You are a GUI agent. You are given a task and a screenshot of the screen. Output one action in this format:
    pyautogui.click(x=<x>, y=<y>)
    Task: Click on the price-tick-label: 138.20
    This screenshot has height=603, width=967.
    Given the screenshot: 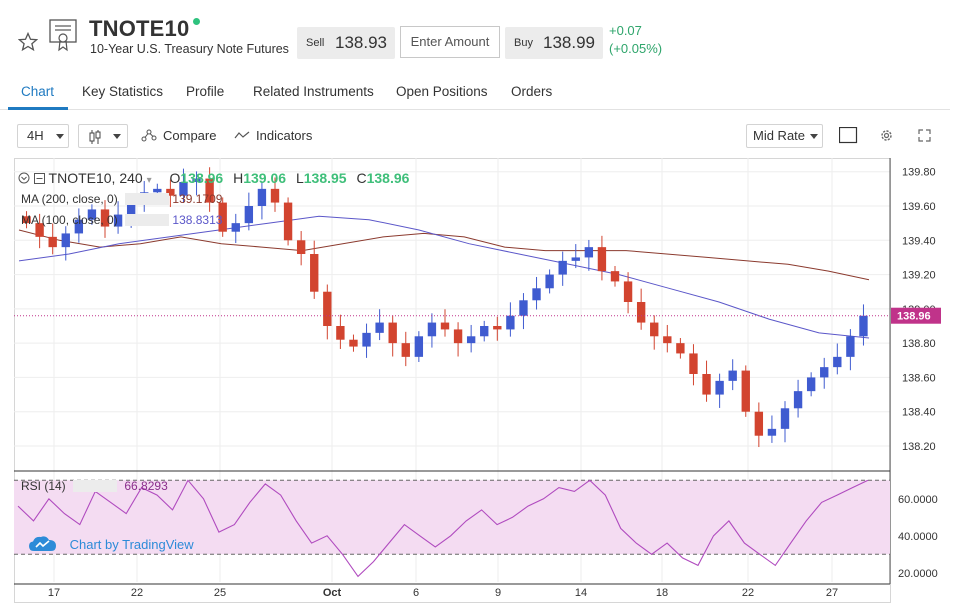 What is the action you would take?
    pyautogui.click(x=919, y=447)
    